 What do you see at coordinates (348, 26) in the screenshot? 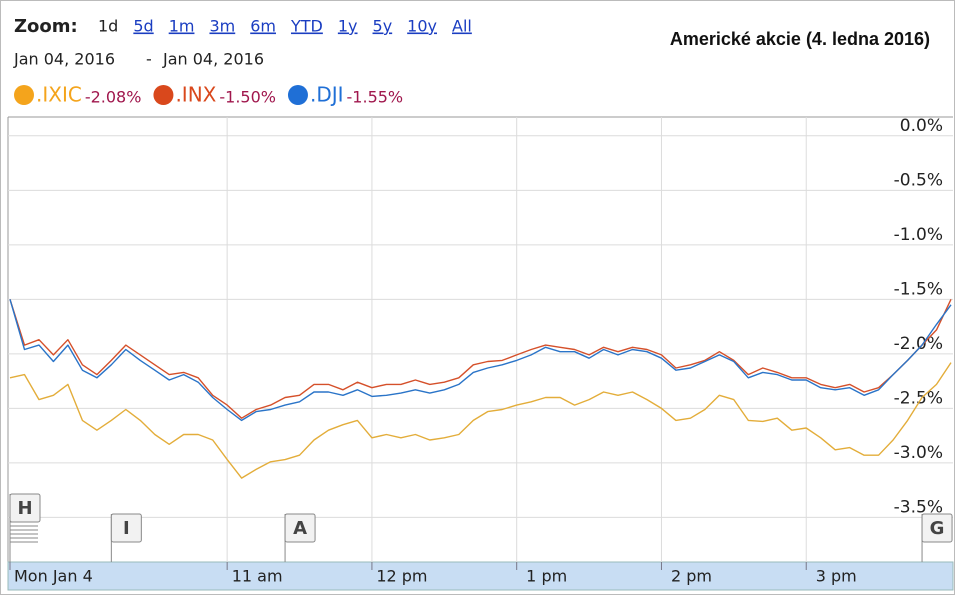
I see `zoom-option: 1y` at bounding box center [348, 26].